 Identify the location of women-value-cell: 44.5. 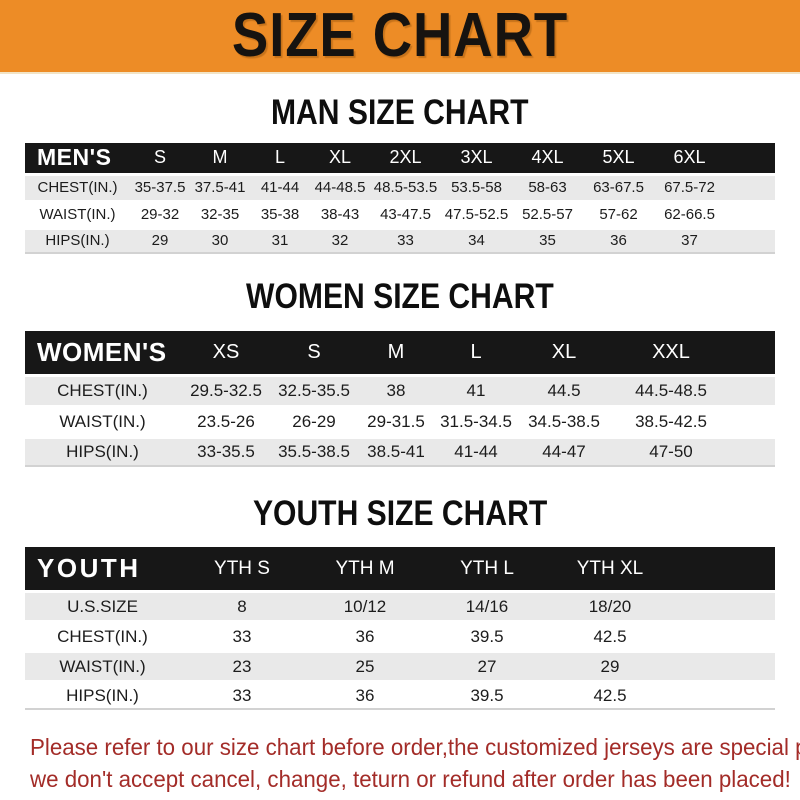
(564, 390).